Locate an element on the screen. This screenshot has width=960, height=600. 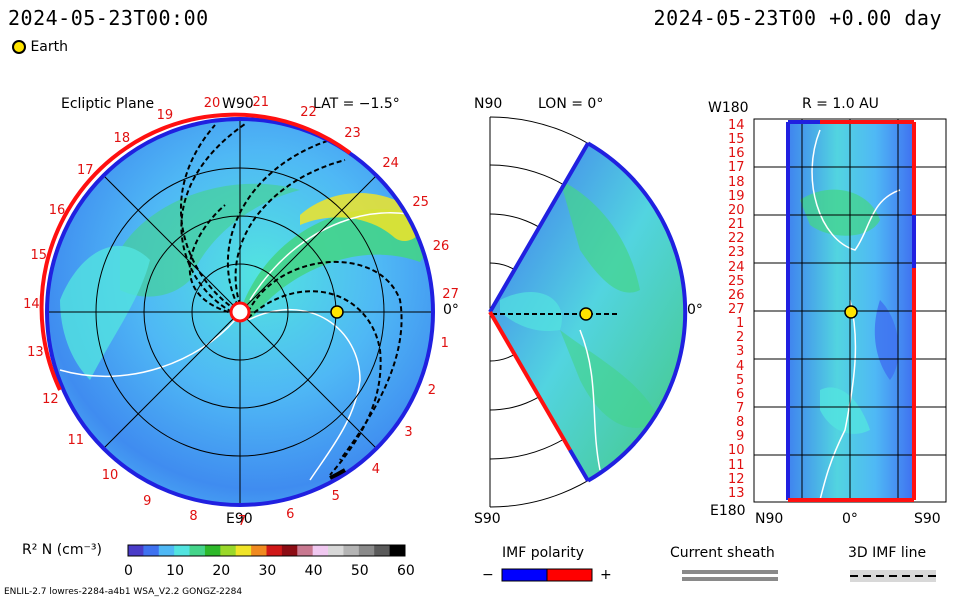
radial-sector-label: 5 is located at coordinates (740, 380).